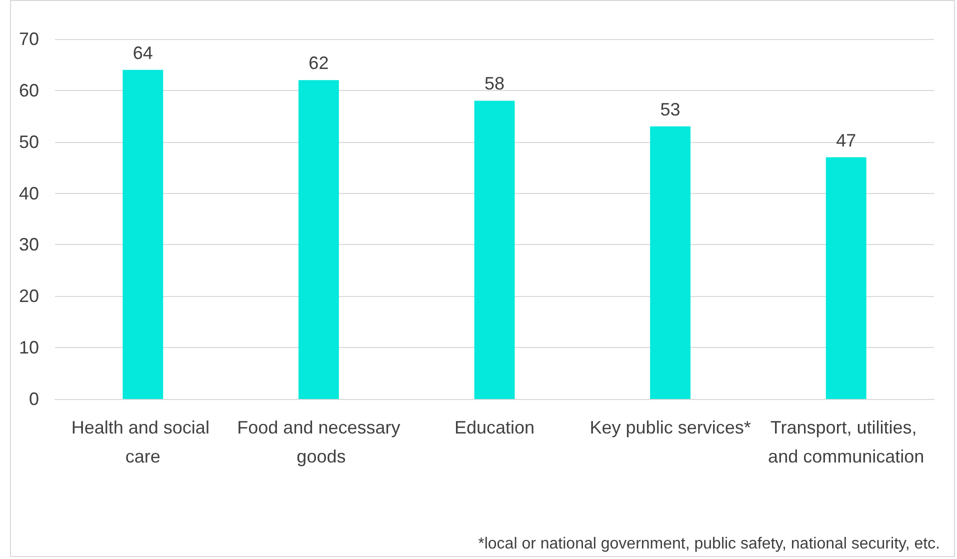  Describe the element at coordinates (494, 428) in the screenshot. I see `x-tick-label: Education` at that location.